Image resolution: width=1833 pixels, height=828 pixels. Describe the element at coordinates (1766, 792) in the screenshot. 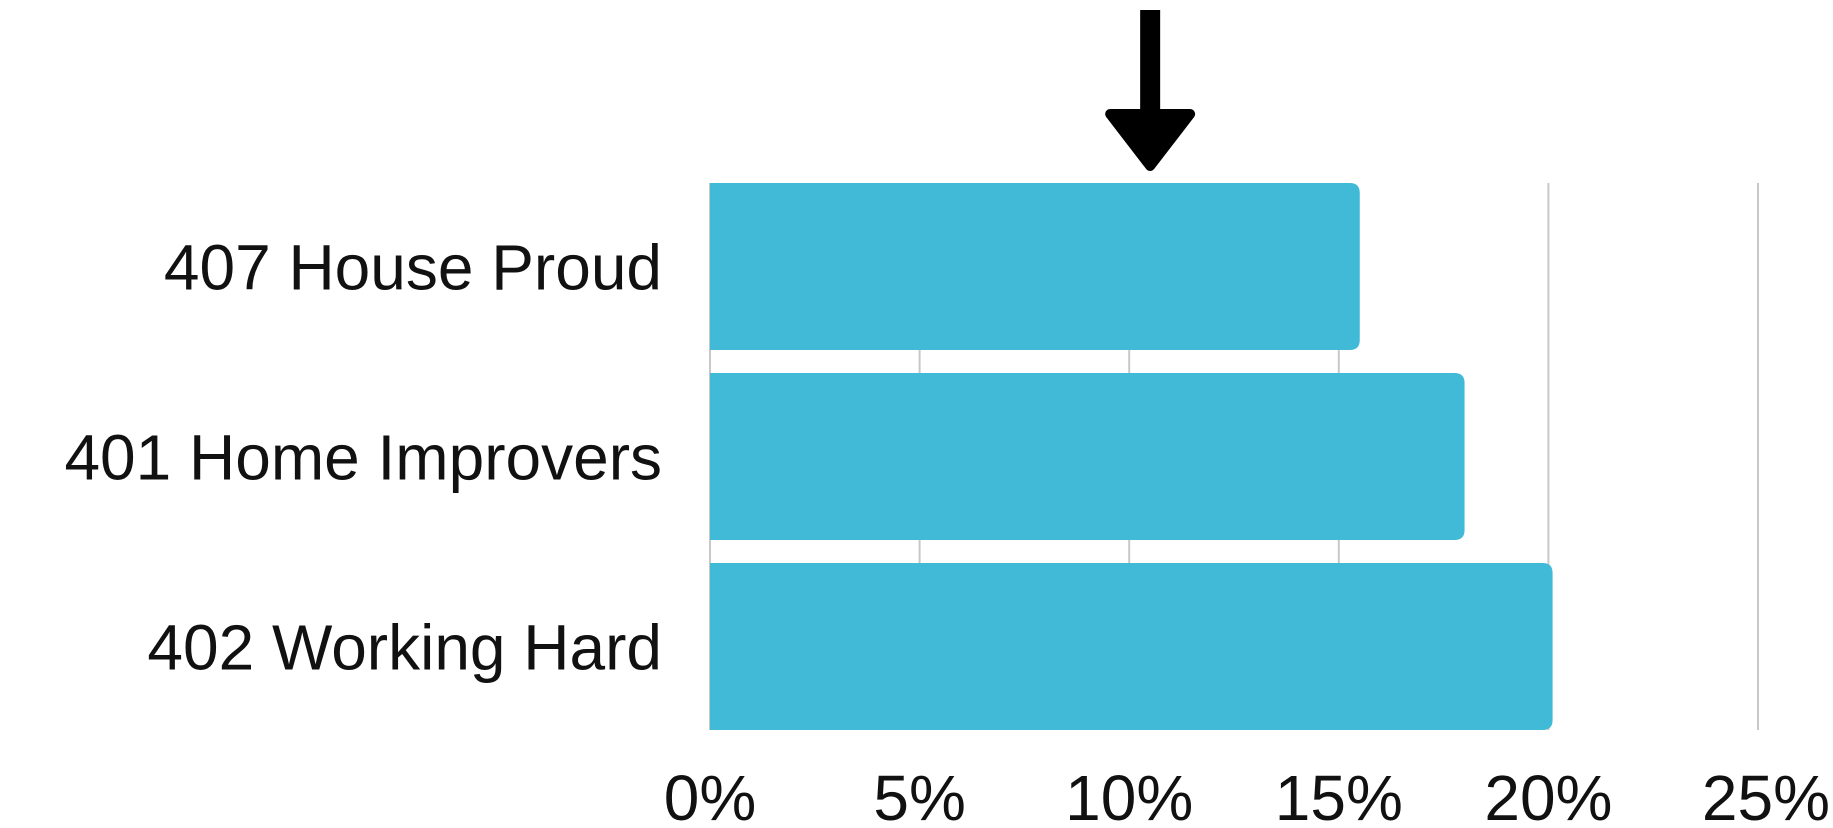

I see `x-tick-label: 25%` at that location.